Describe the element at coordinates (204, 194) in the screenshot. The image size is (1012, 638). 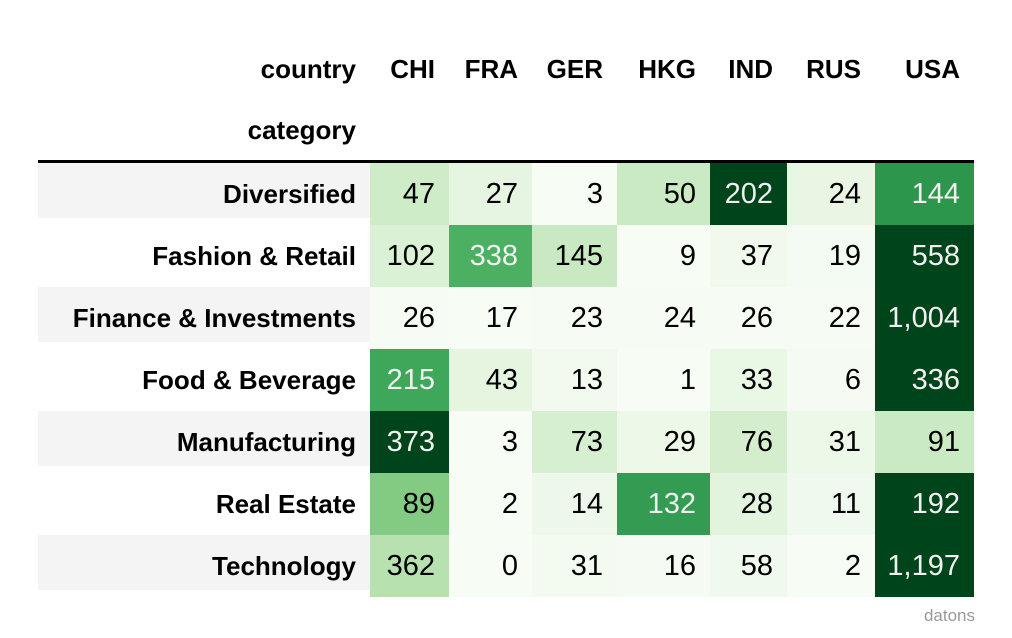
I see `row-label-1: Diversified` at that location.